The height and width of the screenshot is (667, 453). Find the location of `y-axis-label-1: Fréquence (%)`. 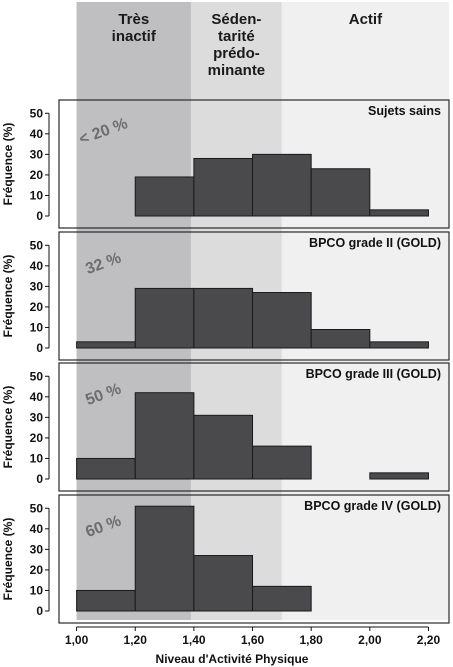

y-axis-label-1: Fréquence (%) is located at coordinates (8, 296).